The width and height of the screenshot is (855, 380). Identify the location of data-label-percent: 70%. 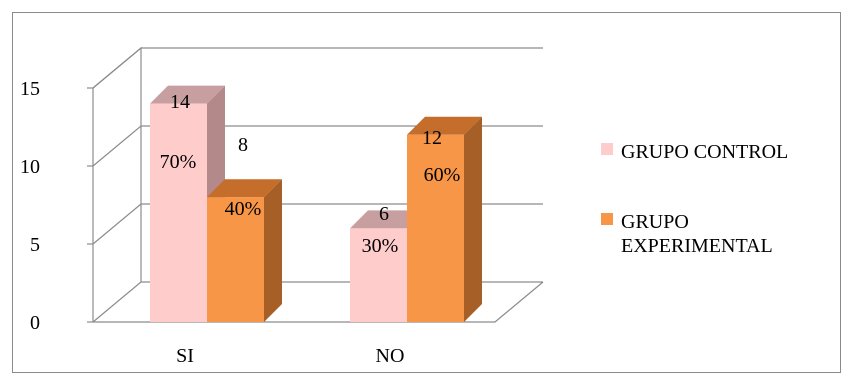
(178, 162).